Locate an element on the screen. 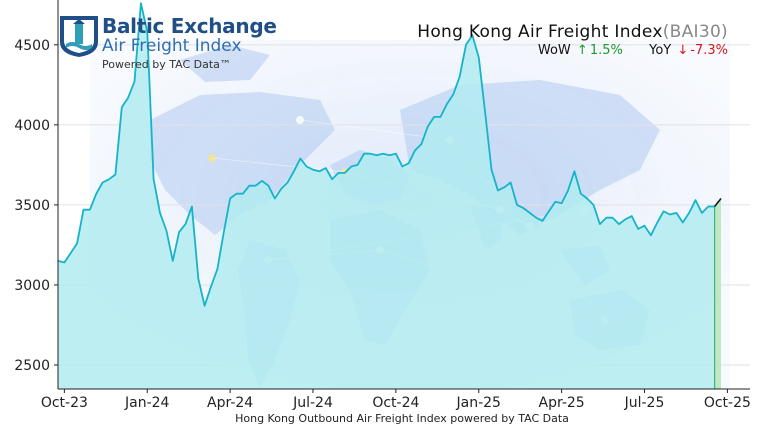  index-code: (BAI30) is located at coordinates (695, 32).